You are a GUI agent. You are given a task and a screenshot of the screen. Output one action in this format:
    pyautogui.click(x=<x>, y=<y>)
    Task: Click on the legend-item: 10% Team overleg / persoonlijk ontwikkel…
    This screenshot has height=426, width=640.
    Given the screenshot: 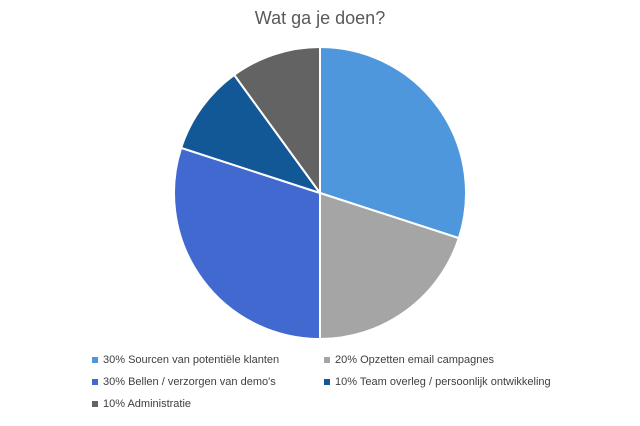 What is the action you would take?
    pyautogui.click(x=454, y=382)
    